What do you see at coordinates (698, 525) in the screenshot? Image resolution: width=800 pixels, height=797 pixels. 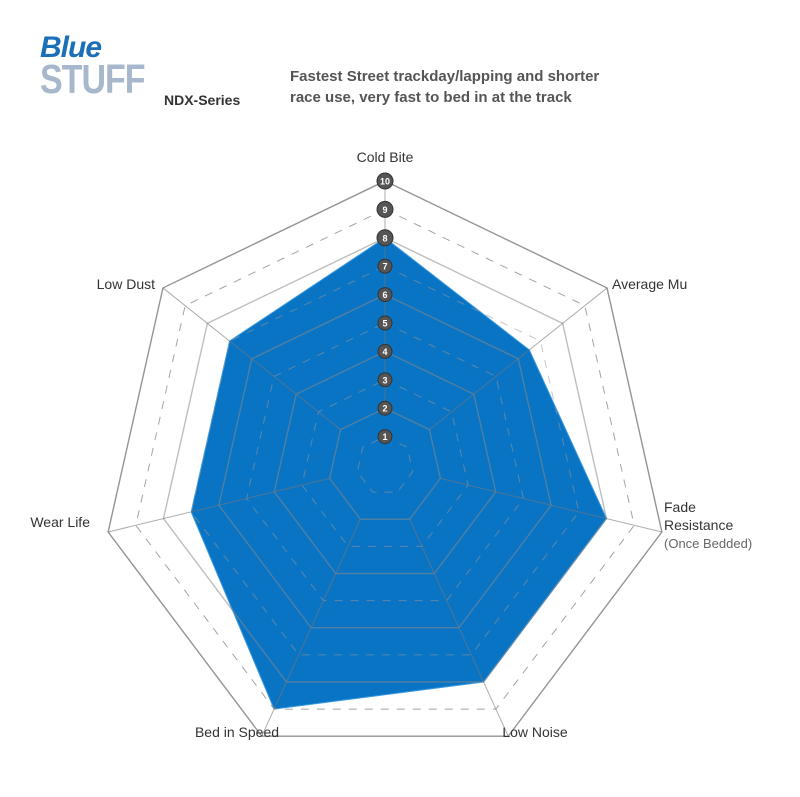 I see `axis-label: Resistance` at bounding box center [698, 525].